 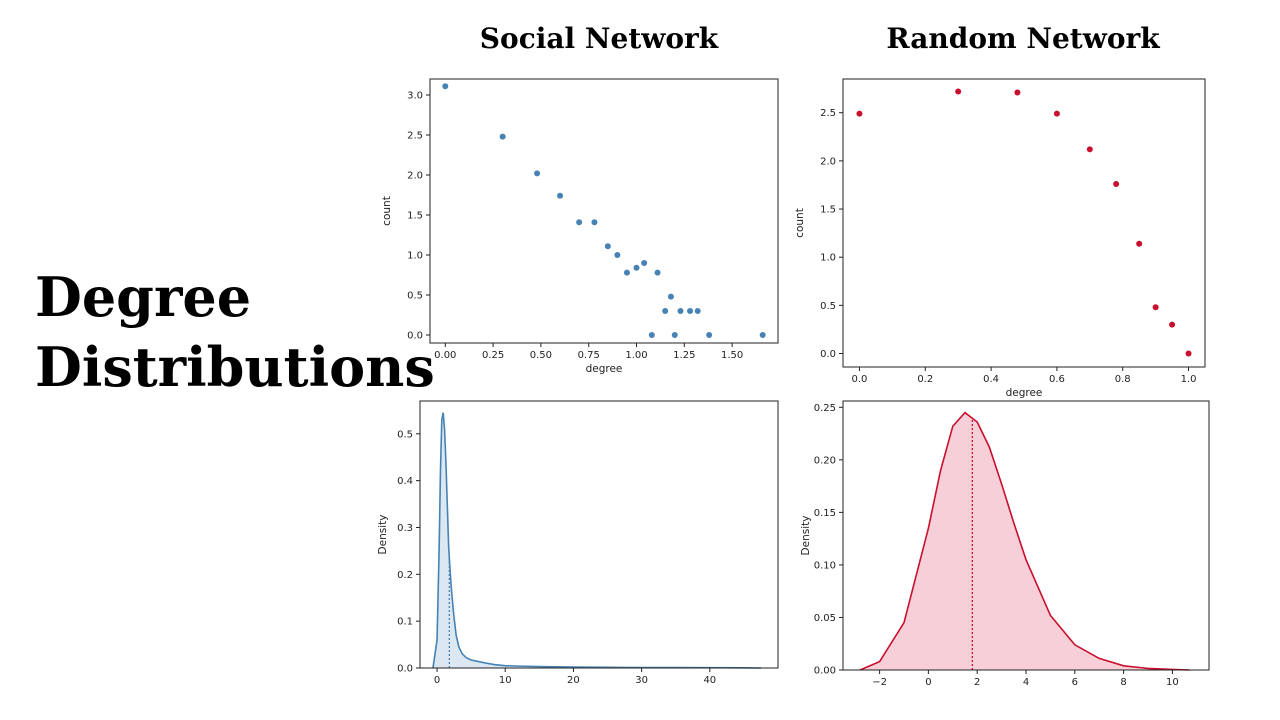 I want to click on x-tick-label: 1.50, so click(x=732, y=355).